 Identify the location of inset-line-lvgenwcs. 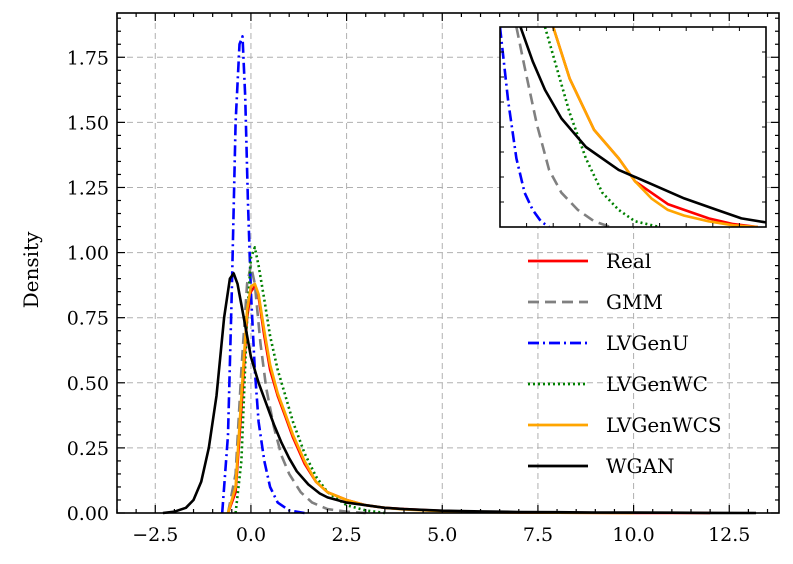
(654, 127).